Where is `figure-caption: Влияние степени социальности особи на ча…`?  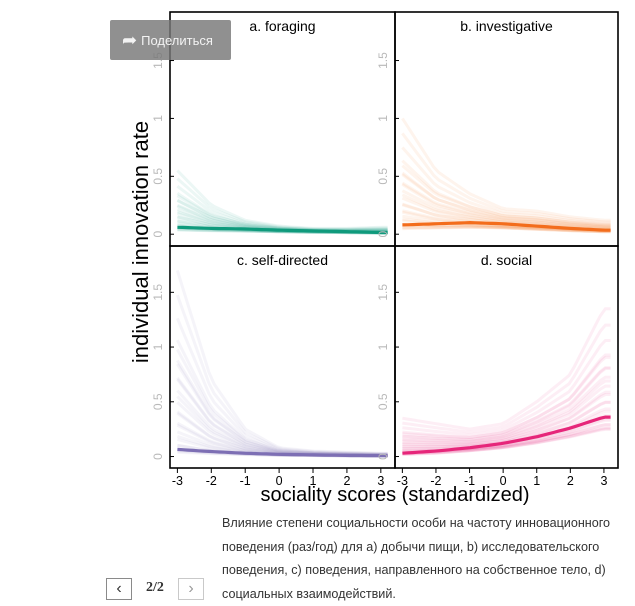 figure-caption: Влияние степени социальности особи на ча… is located at coordinates (427, 559).